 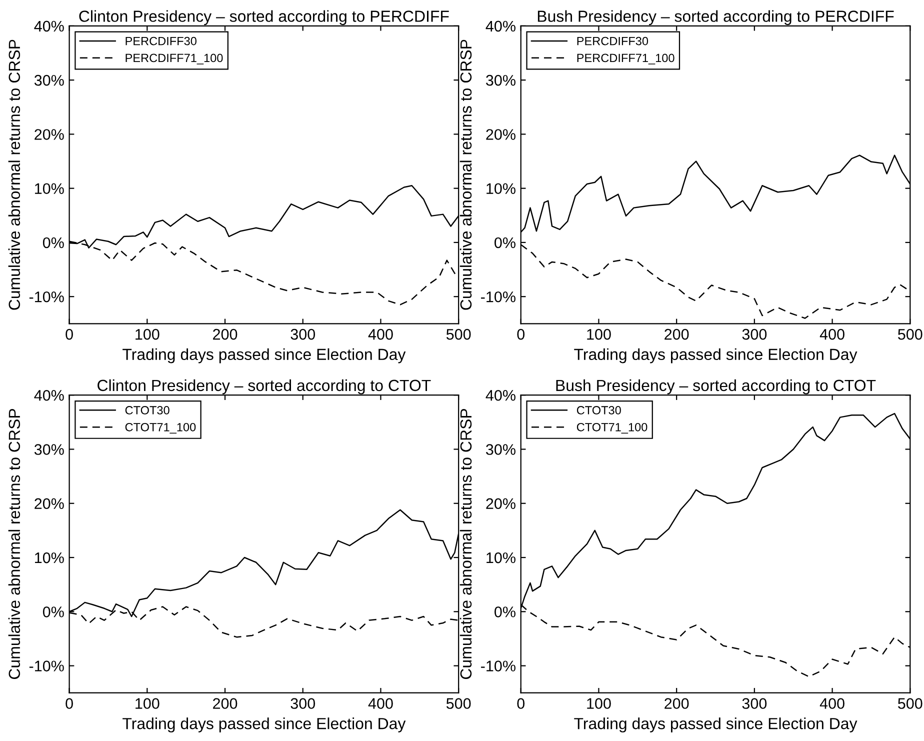 What do you see at coordinates (716, 18) in the screenshot?
I see `chart-title: Bush Presidency – sorted according to PERCDIFF` at bounding box center [716, 18].